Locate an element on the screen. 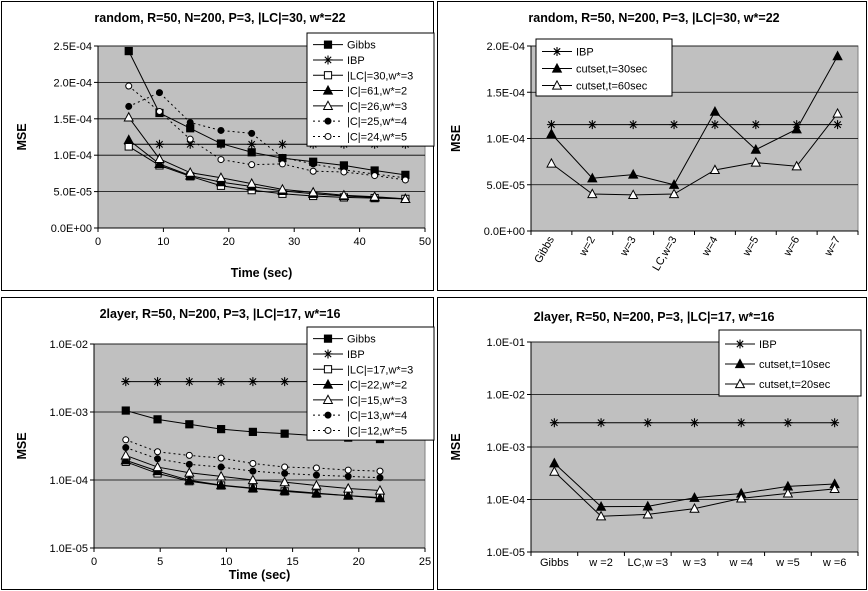 This screenshot has width=868, height=591. legend-item-c-22-w-2: |C|=22,w*=2 is located at coordinates (360, 385).